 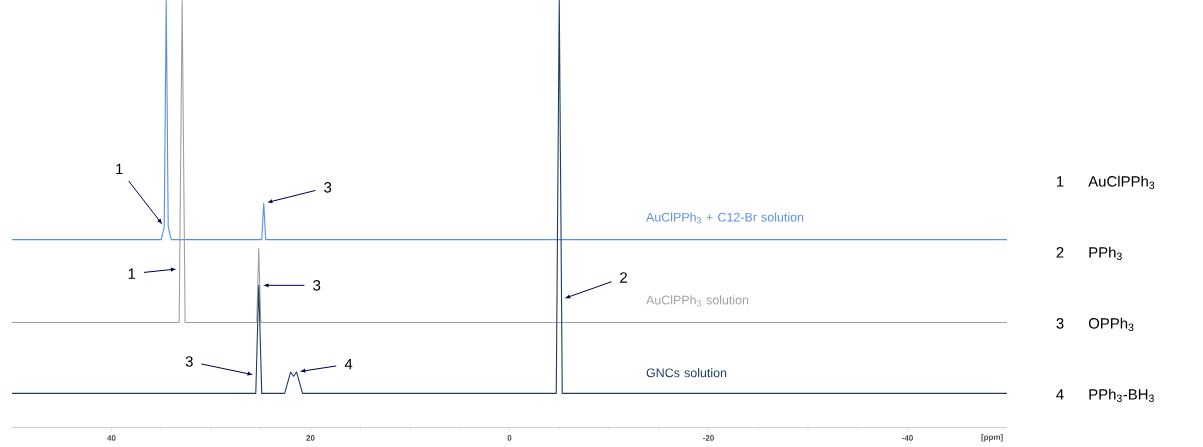 I want to click on text: 2, so click(x=1060, y=252).